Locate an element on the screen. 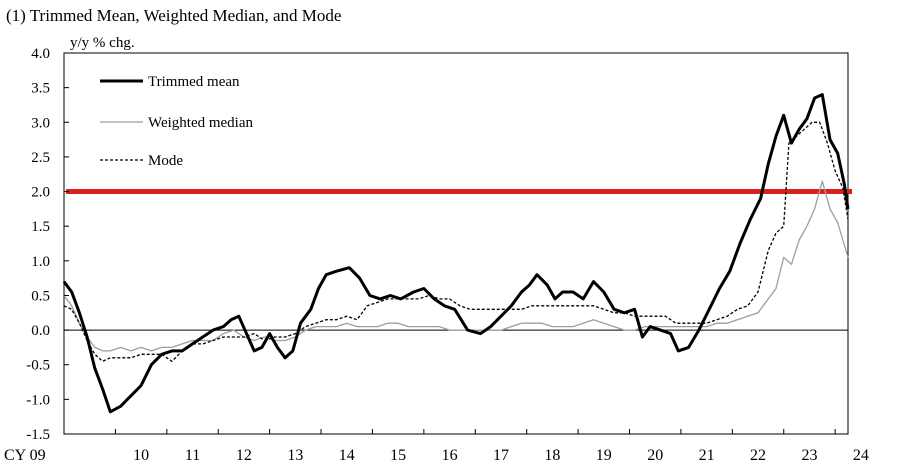 The height and width of the screenshot is (468, 900). x-tick-label: 14 is located at coordinates (347, 455).